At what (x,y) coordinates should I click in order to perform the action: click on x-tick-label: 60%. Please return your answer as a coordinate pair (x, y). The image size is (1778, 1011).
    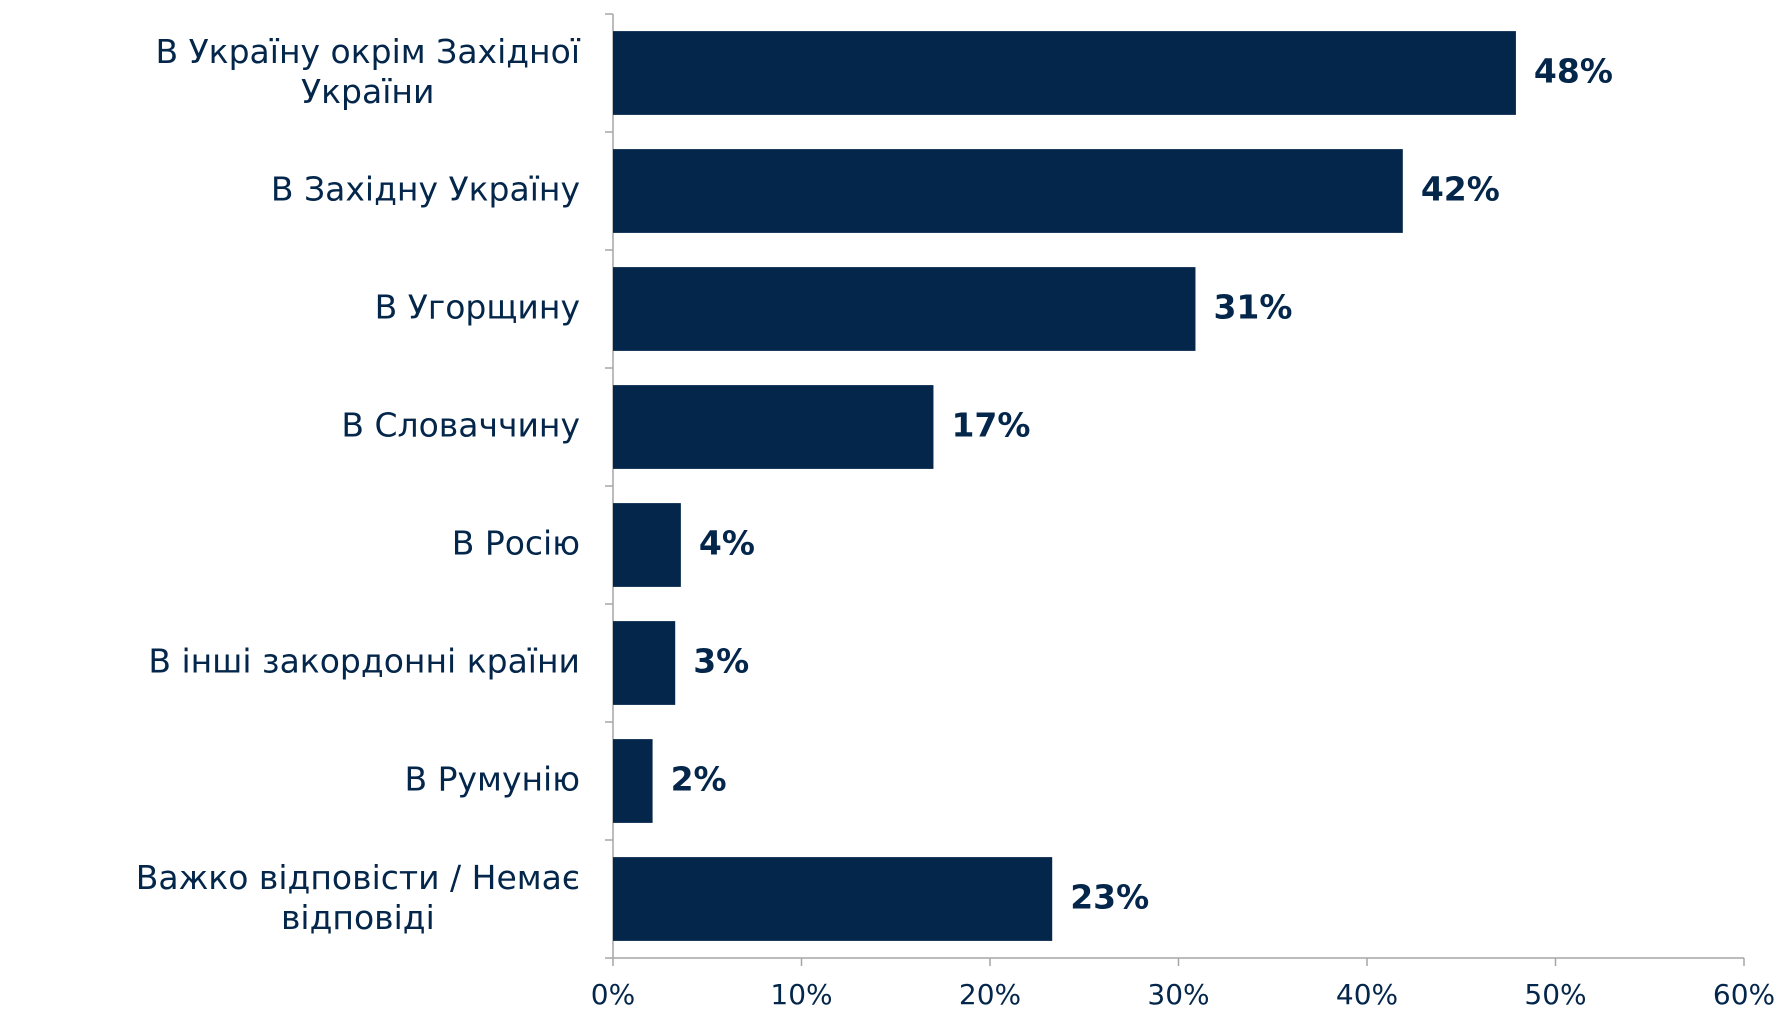
    Looking at the image, I should click on (1744, 994).